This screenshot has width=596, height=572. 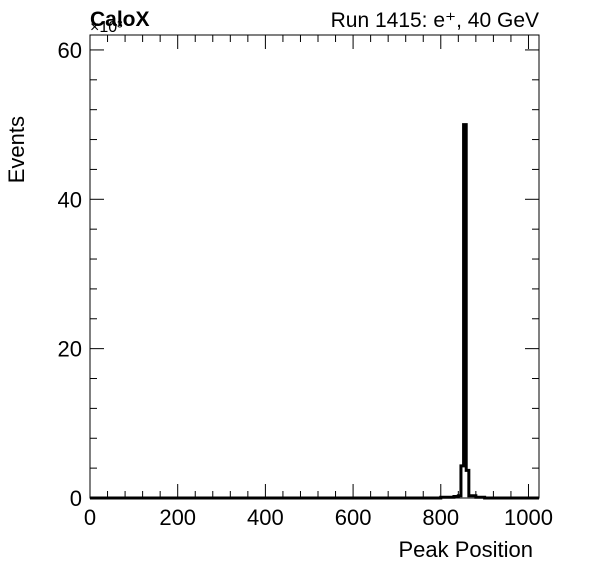 What do you see at coordinates (353, 517) in the screenshot?
I see `x-tick-label: 600` at bounding box center [353, 517].